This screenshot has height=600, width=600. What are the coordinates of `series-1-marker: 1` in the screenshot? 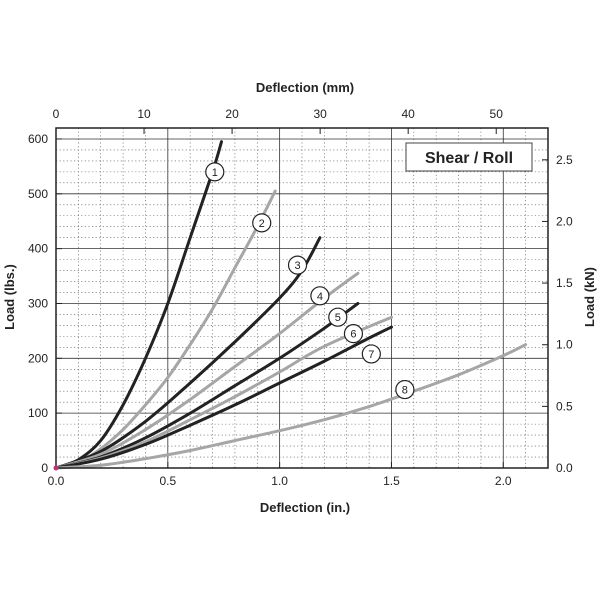 It's located at (215, 172).